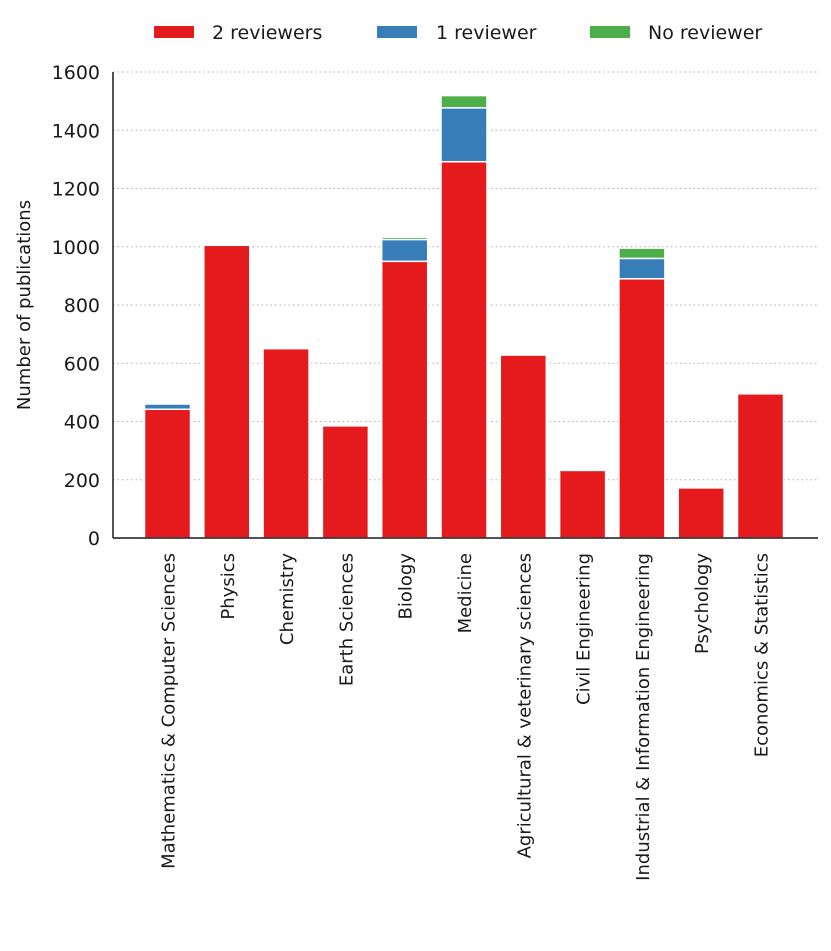  I want to click on x-tick-label: Industrial & Information Engineering, so click(643, 717).